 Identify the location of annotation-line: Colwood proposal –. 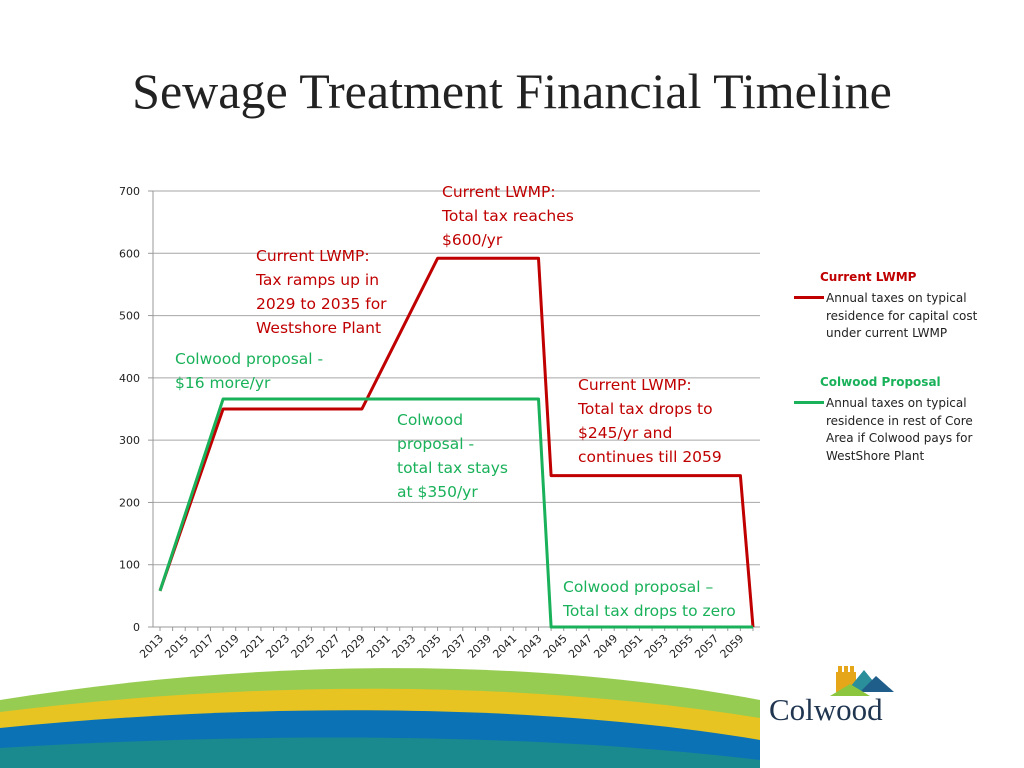
(638, 587).